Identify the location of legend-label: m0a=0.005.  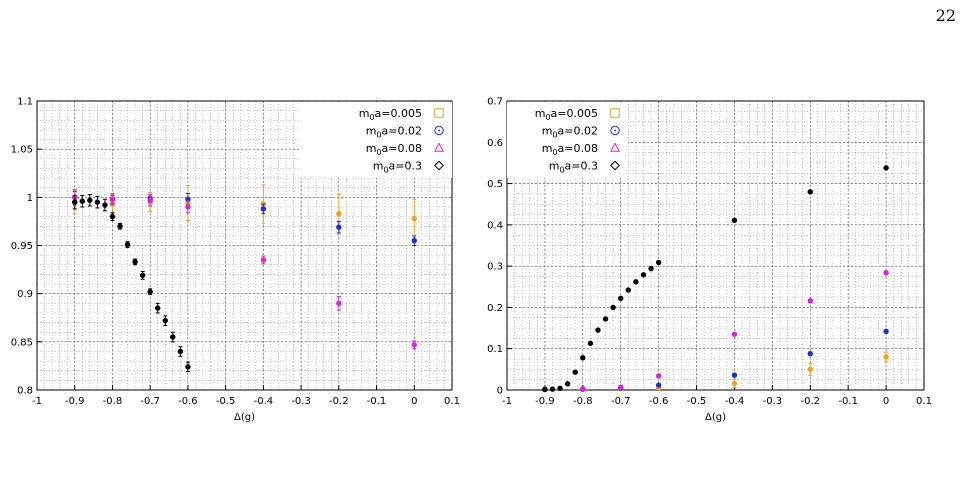
(390, 114).